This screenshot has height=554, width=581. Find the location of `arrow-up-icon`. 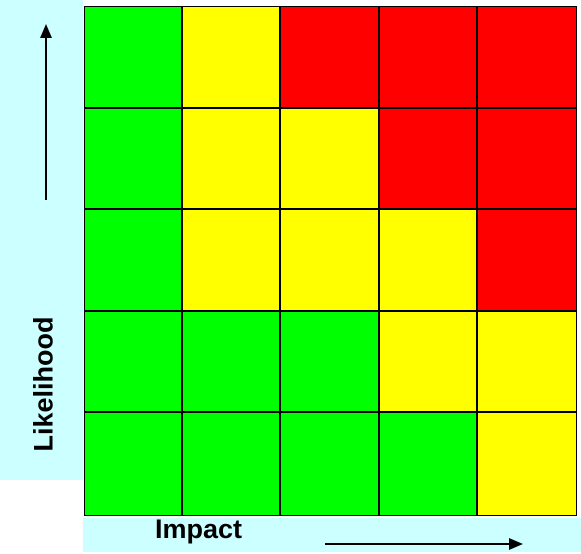

arrow-up-icon is located at coordinates (46, 114).